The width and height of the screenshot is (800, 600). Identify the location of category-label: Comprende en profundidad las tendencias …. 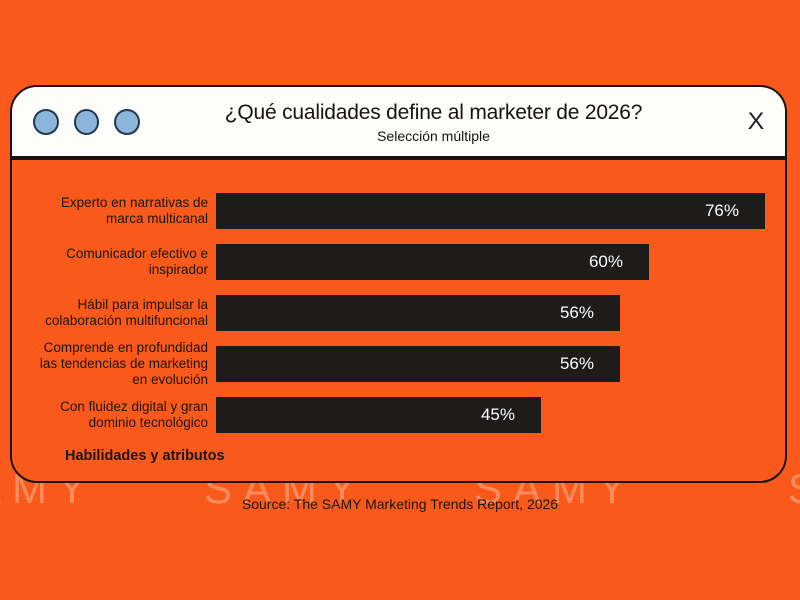
(123, 363).